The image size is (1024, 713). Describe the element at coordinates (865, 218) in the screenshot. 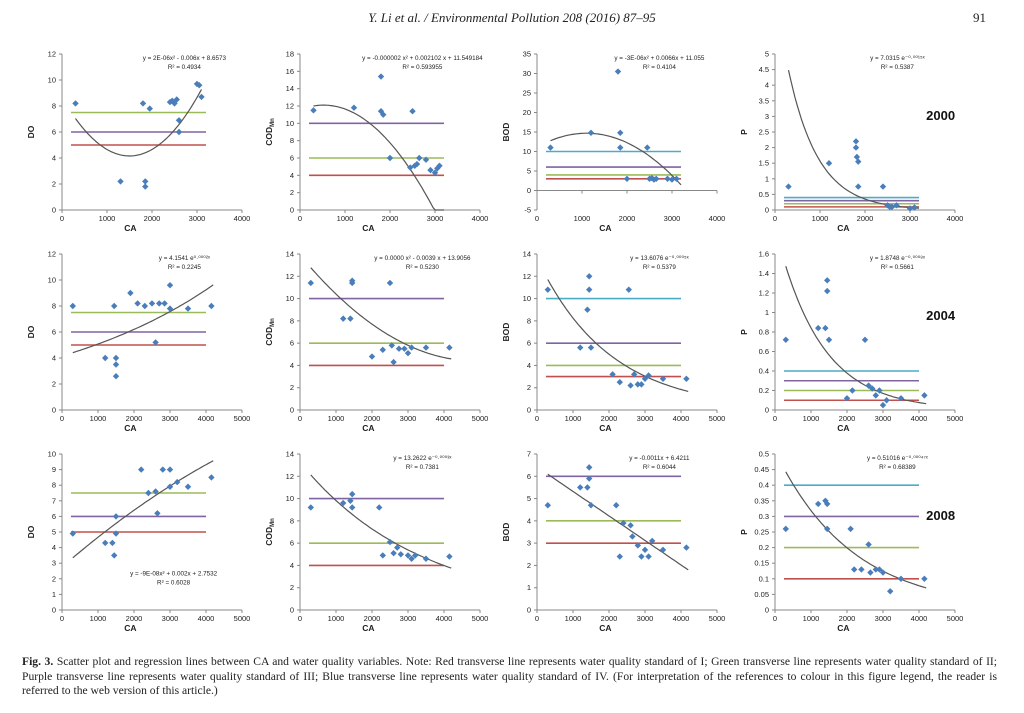

I see `x-tick-label: 2000` at that location.